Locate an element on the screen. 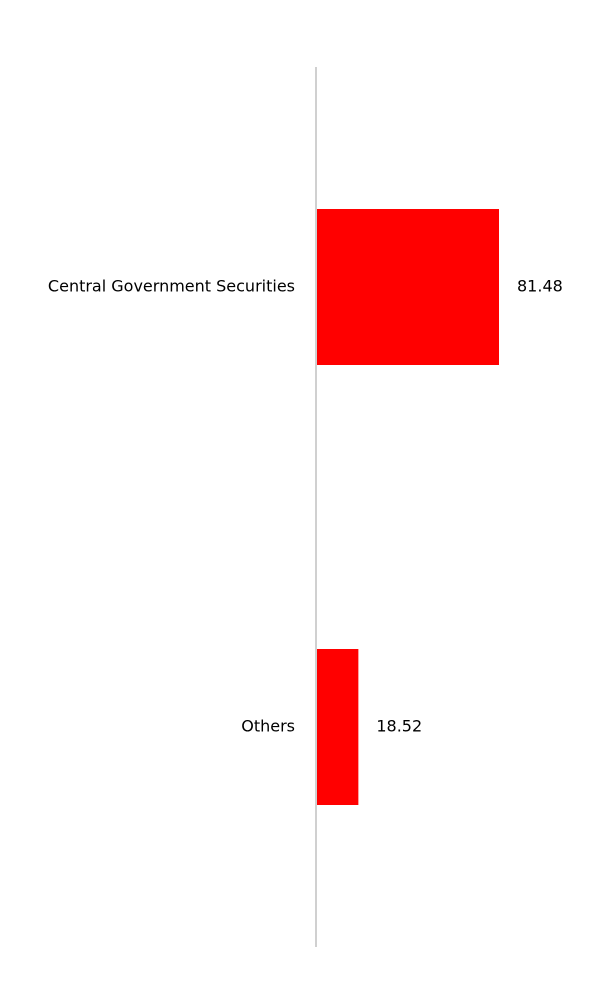 This screenshot has height=997, width=610. category-label: Others is located at coordinates (268, 726).